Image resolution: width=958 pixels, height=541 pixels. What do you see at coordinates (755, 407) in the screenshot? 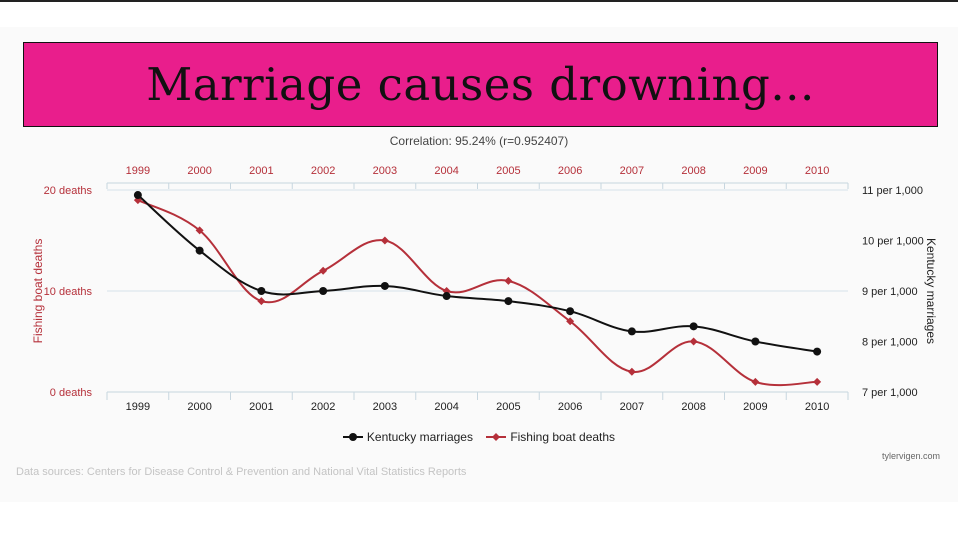
I see `bottom-axis-year-label: 2009` at bounding box center [755, 407].